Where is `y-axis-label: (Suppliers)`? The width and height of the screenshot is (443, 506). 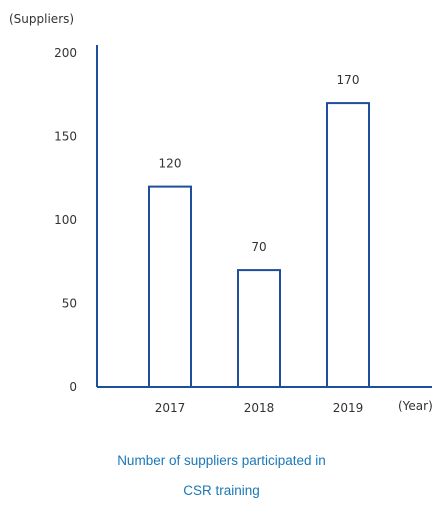
y-axis-label: (Suppliers) is located at coordinates (41, 19).